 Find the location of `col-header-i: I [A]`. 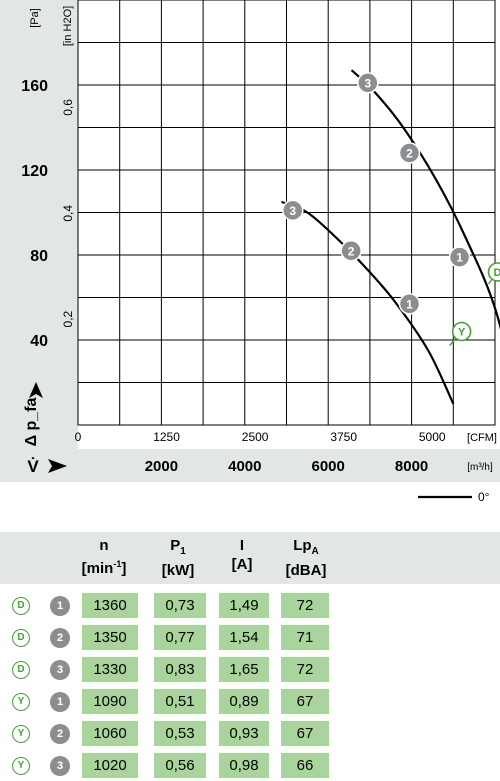

col-header-i: I [A] is located at coordinates (242, 555).